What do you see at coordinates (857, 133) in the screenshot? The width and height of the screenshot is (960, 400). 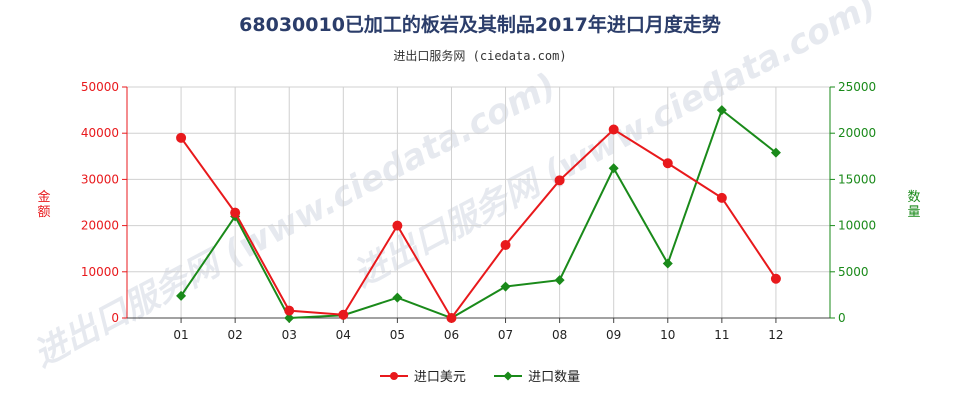 I see `right-tick-label: 20000` at bounding box center [857, 133].